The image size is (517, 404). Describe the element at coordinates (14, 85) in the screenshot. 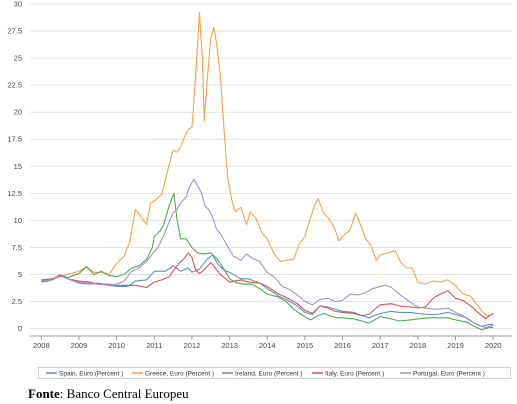

I see `y-tick-label: 22.5` at that location.